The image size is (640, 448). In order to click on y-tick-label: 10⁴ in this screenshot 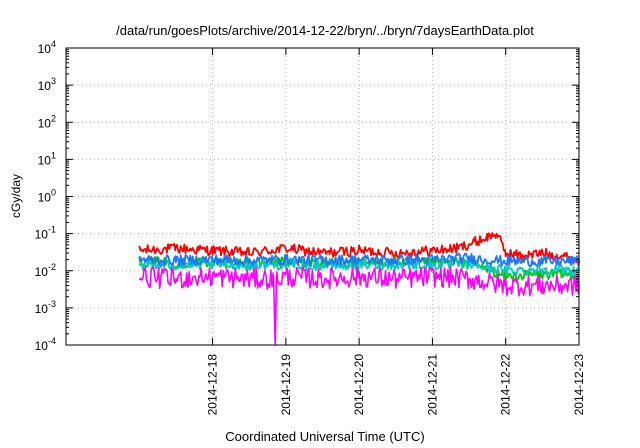, I will do `click(47, 47)`.